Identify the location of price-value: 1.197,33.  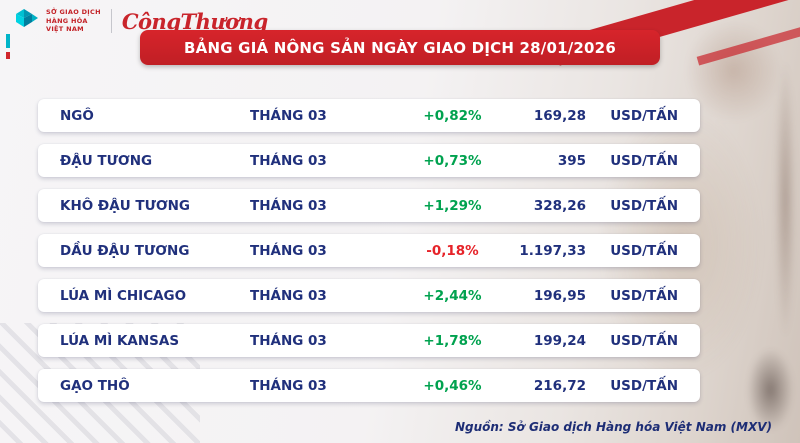
(552, 250).